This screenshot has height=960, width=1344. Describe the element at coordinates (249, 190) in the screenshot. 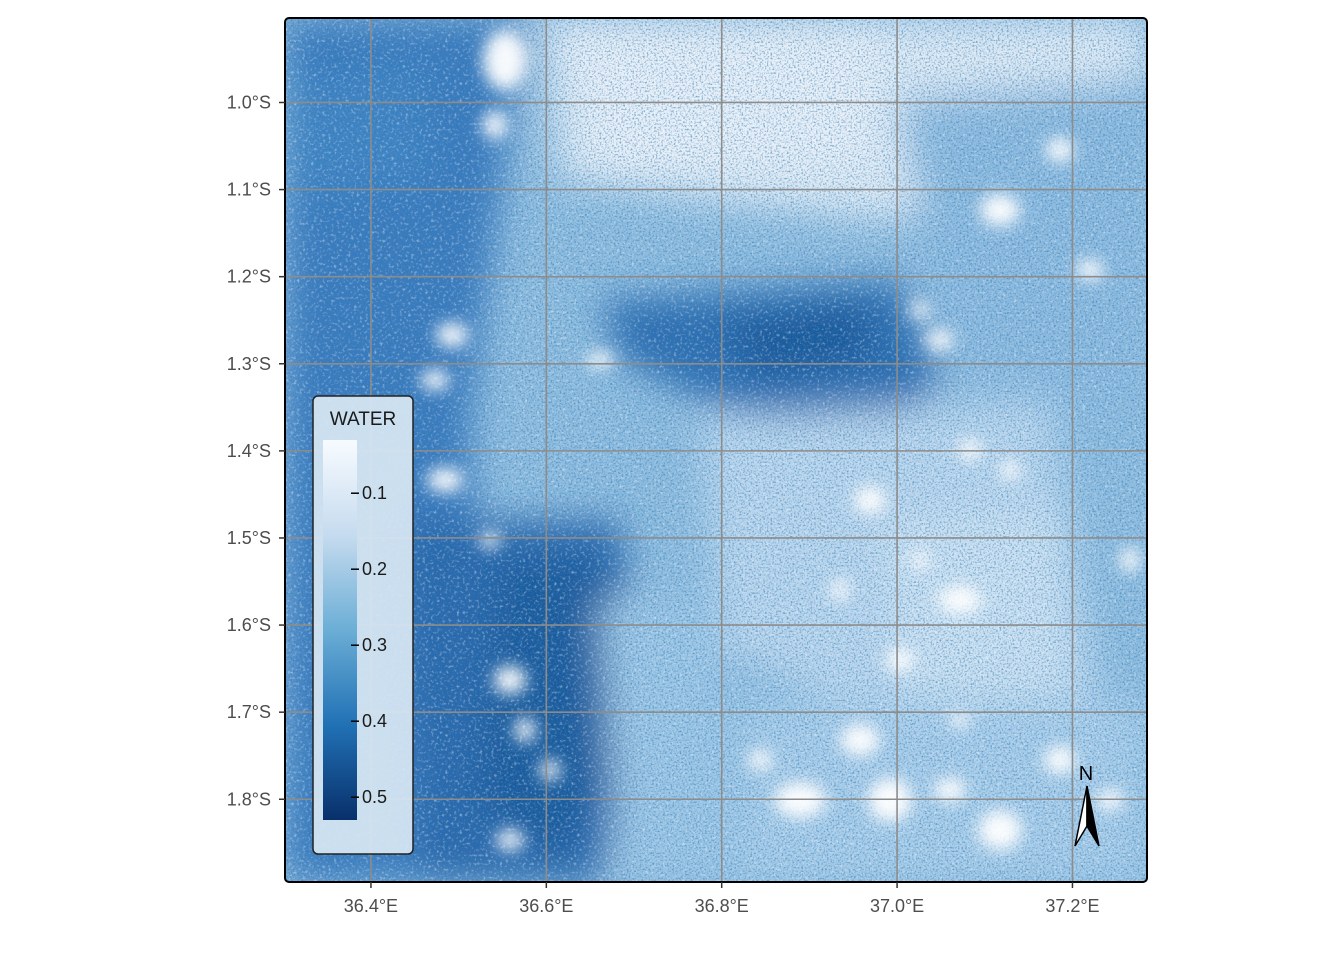

I see `y-tick-label-1: 1.1°S` at that location.